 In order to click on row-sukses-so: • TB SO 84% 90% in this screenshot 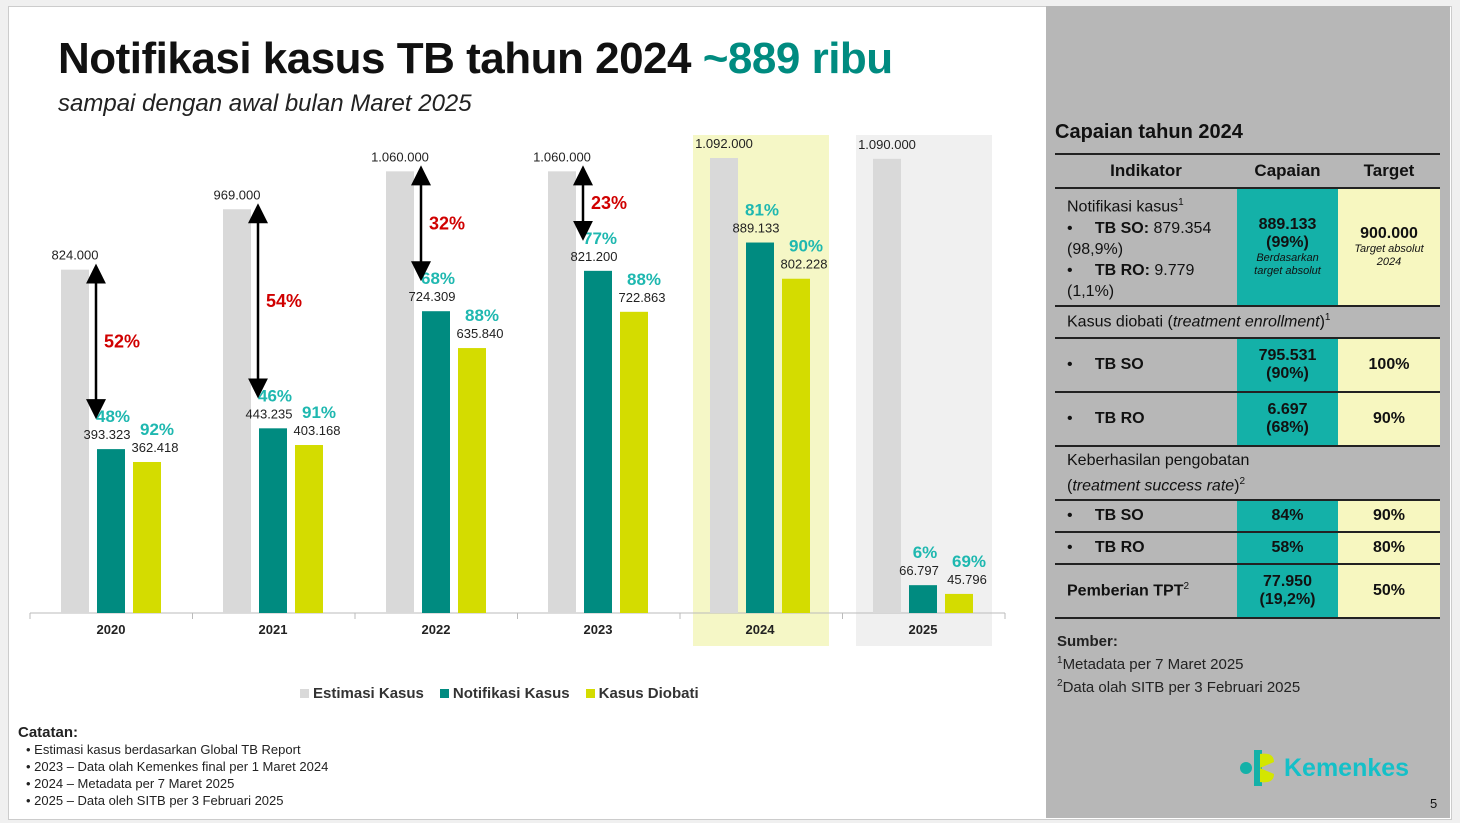, I will do `click(1247, 516)`.